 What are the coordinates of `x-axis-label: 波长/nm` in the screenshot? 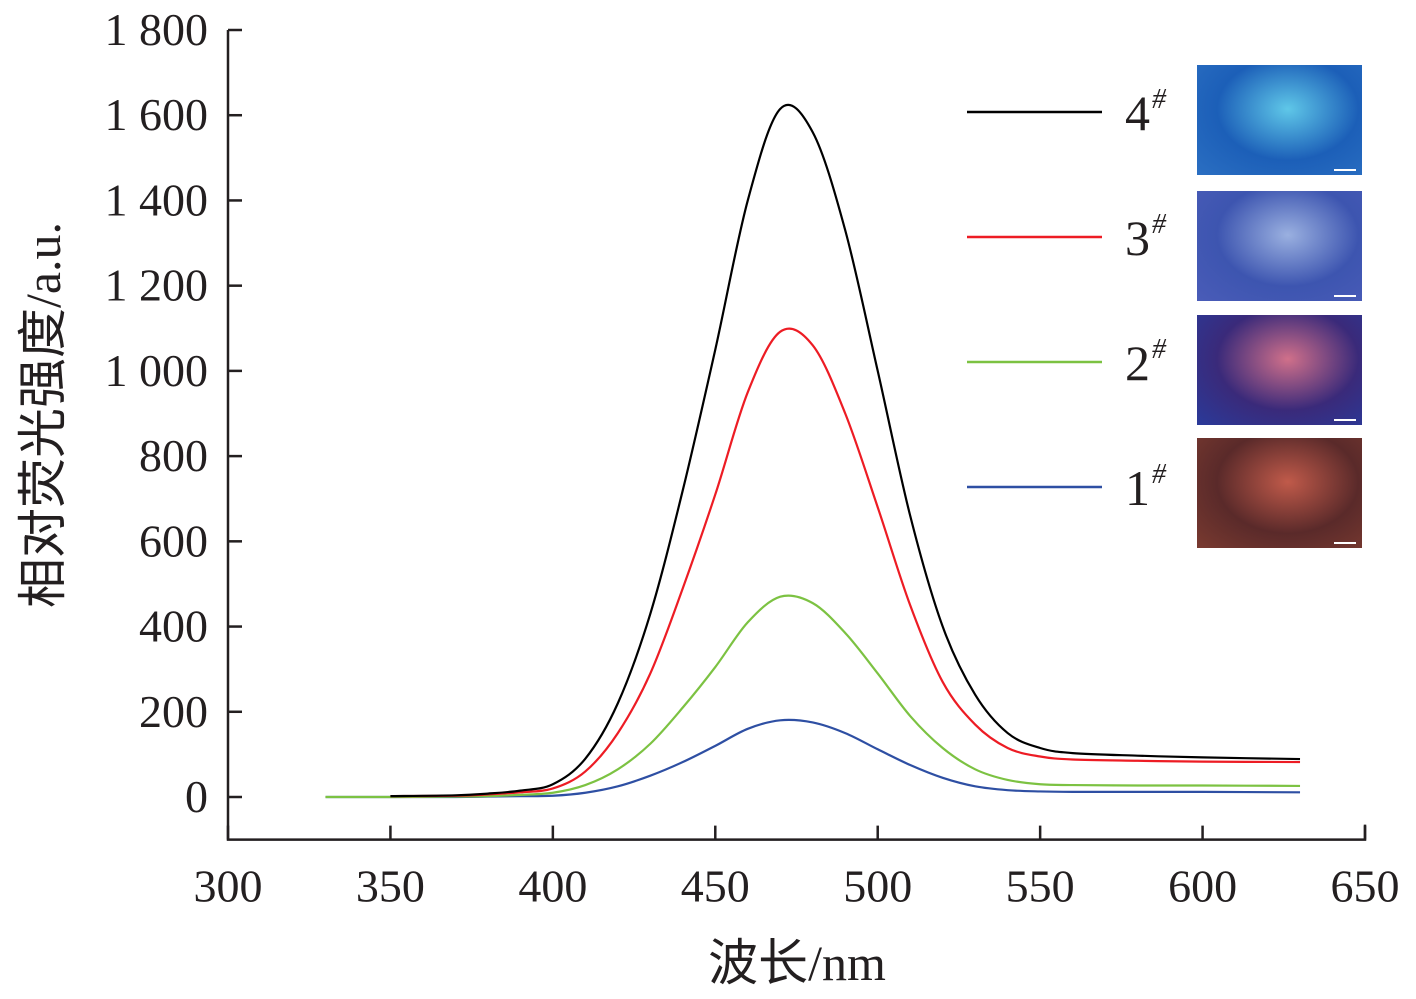 It's located at (797, 963).